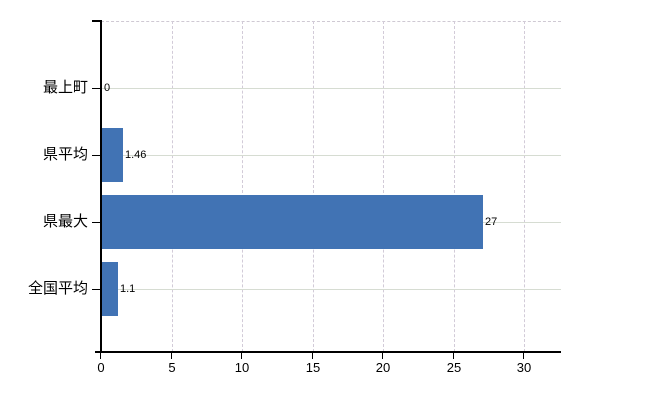 This screenshot has height=400, width=650. Describe the element at coordinates (383, 367) in the screenshot. I see `x-tick-label: 20` at that location.